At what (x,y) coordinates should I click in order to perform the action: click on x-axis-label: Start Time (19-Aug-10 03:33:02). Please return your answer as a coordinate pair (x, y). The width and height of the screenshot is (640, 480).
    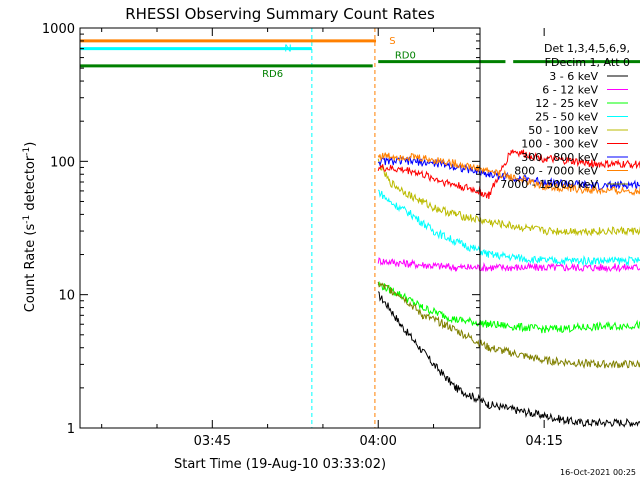
    Looking at the image, I should click on (280, 464).